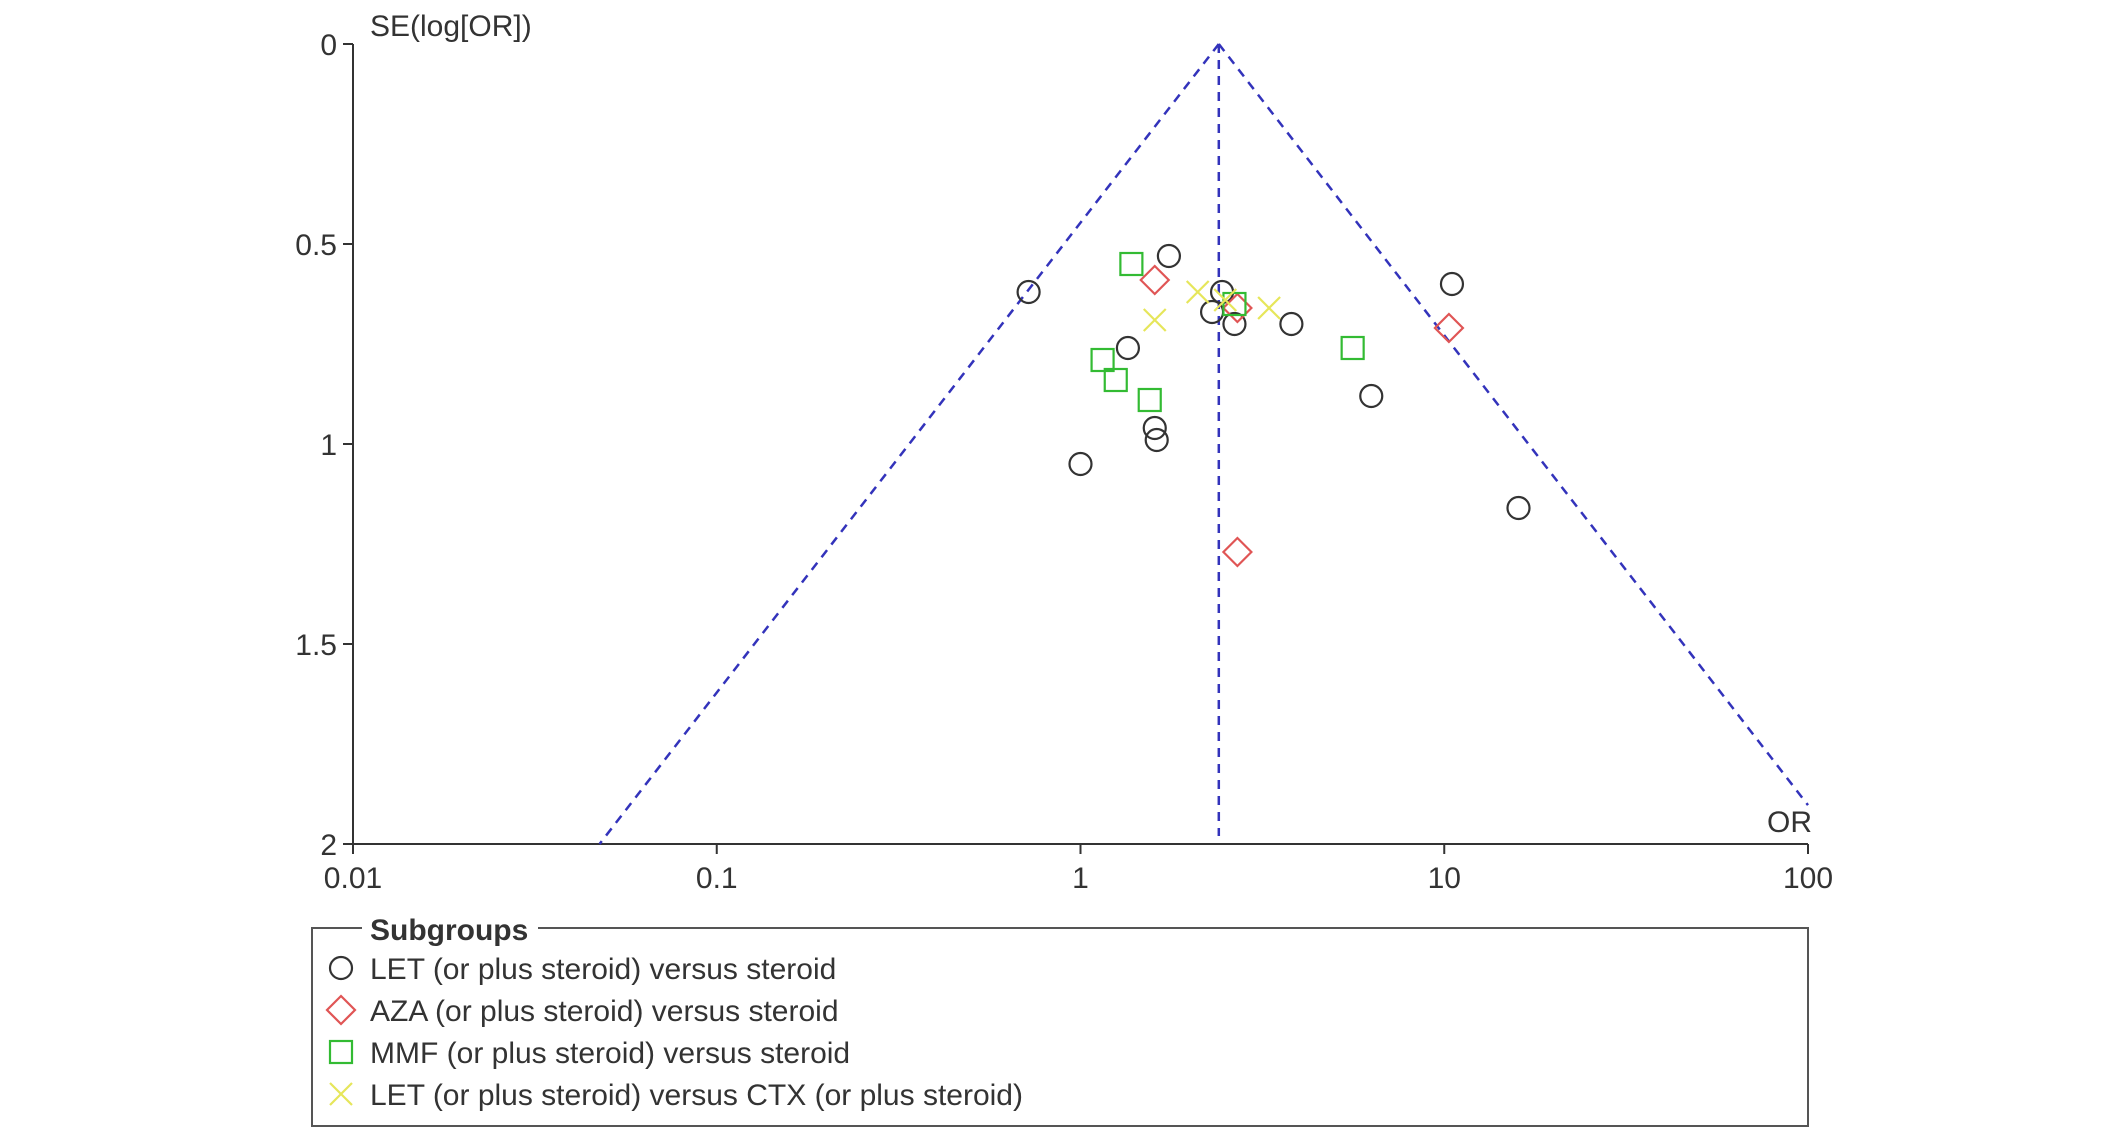  Describe the element at coordinates (1444, 878) in the screenshot. I see `x-tick-label: 10` at that location.